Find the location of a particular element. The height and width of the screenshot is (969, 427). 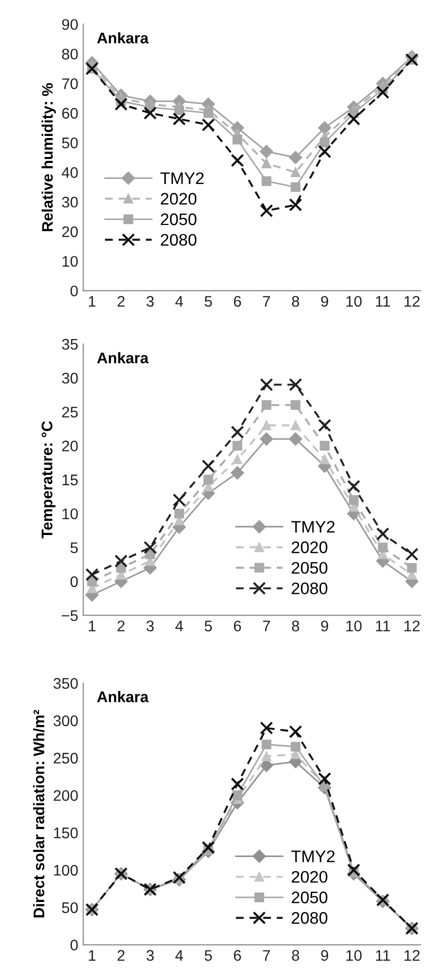

x-tick-label: 5 is located at coordinates (208, 626).